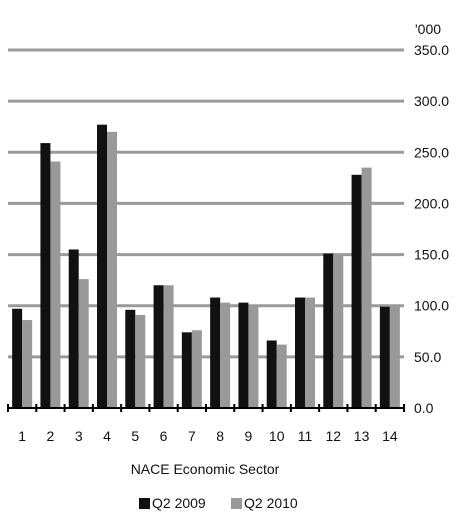 This screenshot has width=471, height=514. I want to click on legend-swatch-q2-2010, so click(236, 503).